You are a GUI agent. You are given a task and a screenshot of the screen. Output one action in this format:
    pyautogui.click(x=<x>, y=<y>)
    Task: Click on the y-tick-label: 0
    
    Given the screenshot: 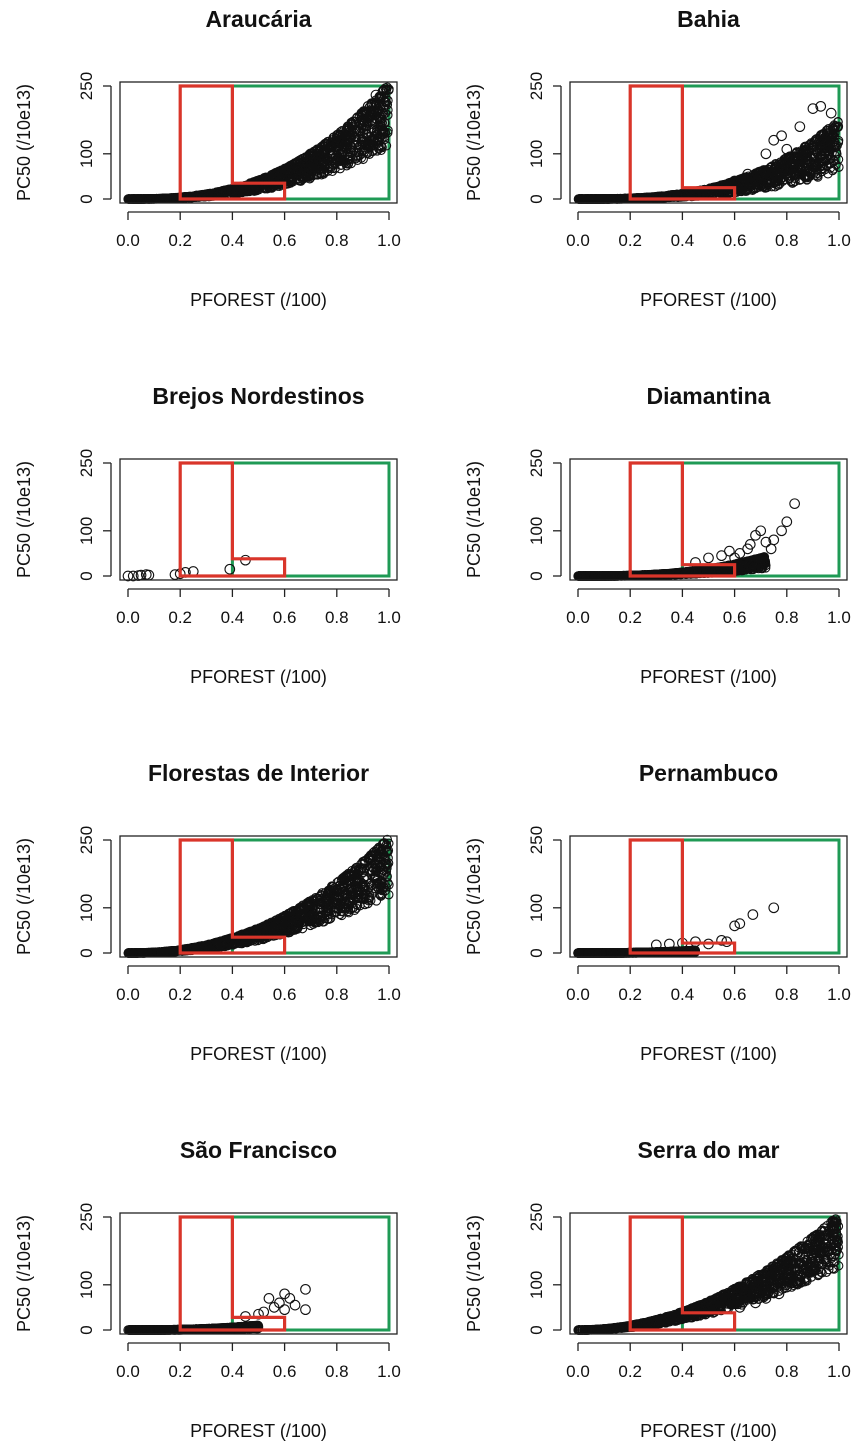 What is the action you would take?
    pyautogui.click(x=536, y=575)
    